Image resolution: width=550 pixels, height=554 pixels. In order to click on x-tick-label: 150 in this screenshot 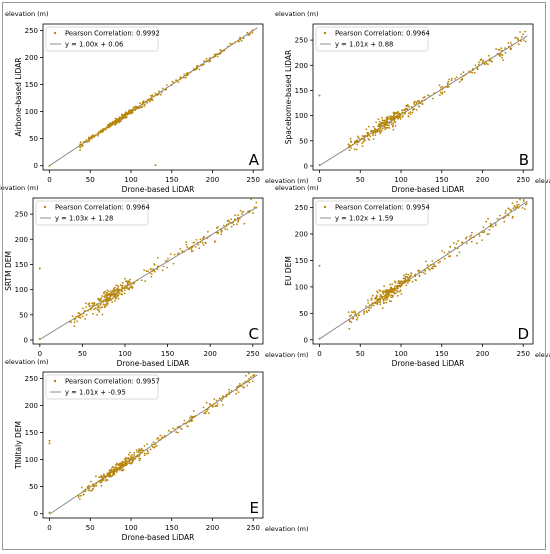, I will do `click(441, 180)`.